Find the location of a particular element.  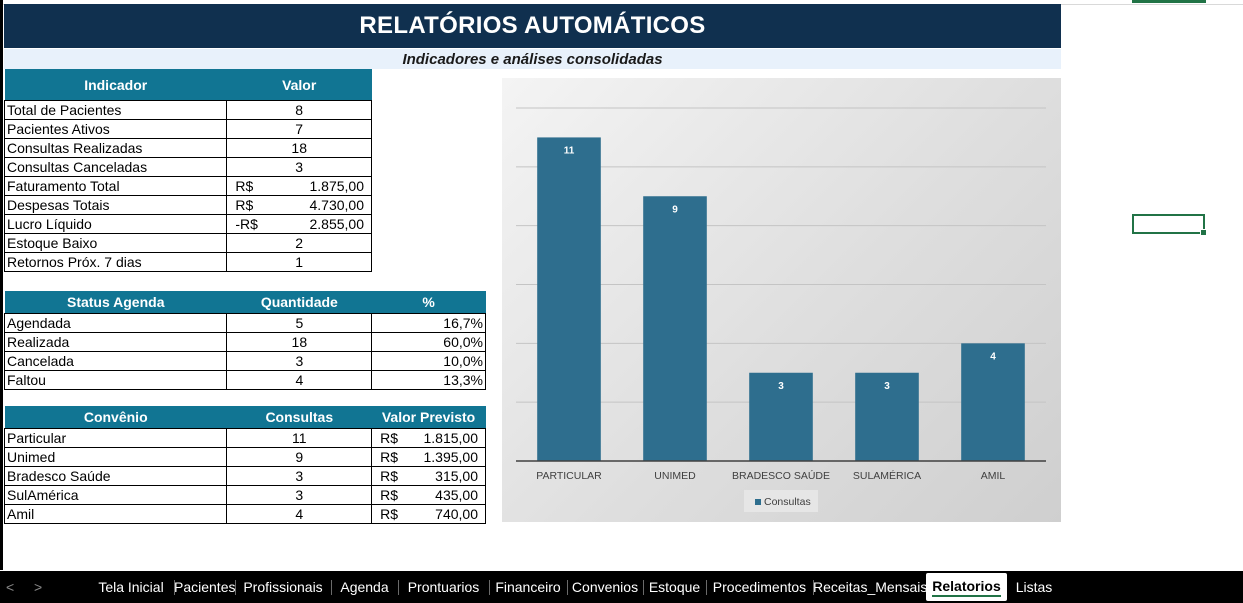

header-status-agenda: Status Agenda is located at coordinates (115, 302).